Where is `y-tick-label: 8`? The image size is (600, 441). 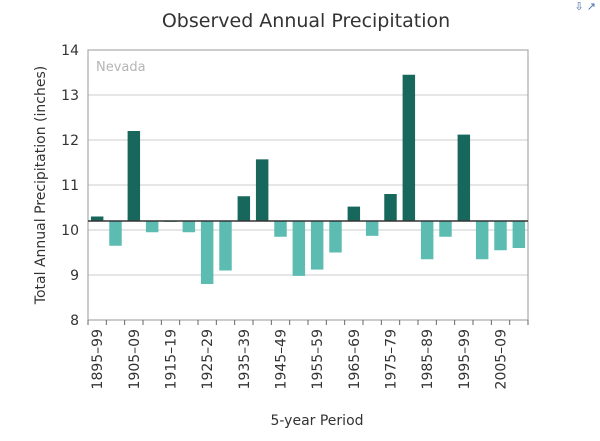
y-tick-label: 8 is located at coordinates (74, 321).